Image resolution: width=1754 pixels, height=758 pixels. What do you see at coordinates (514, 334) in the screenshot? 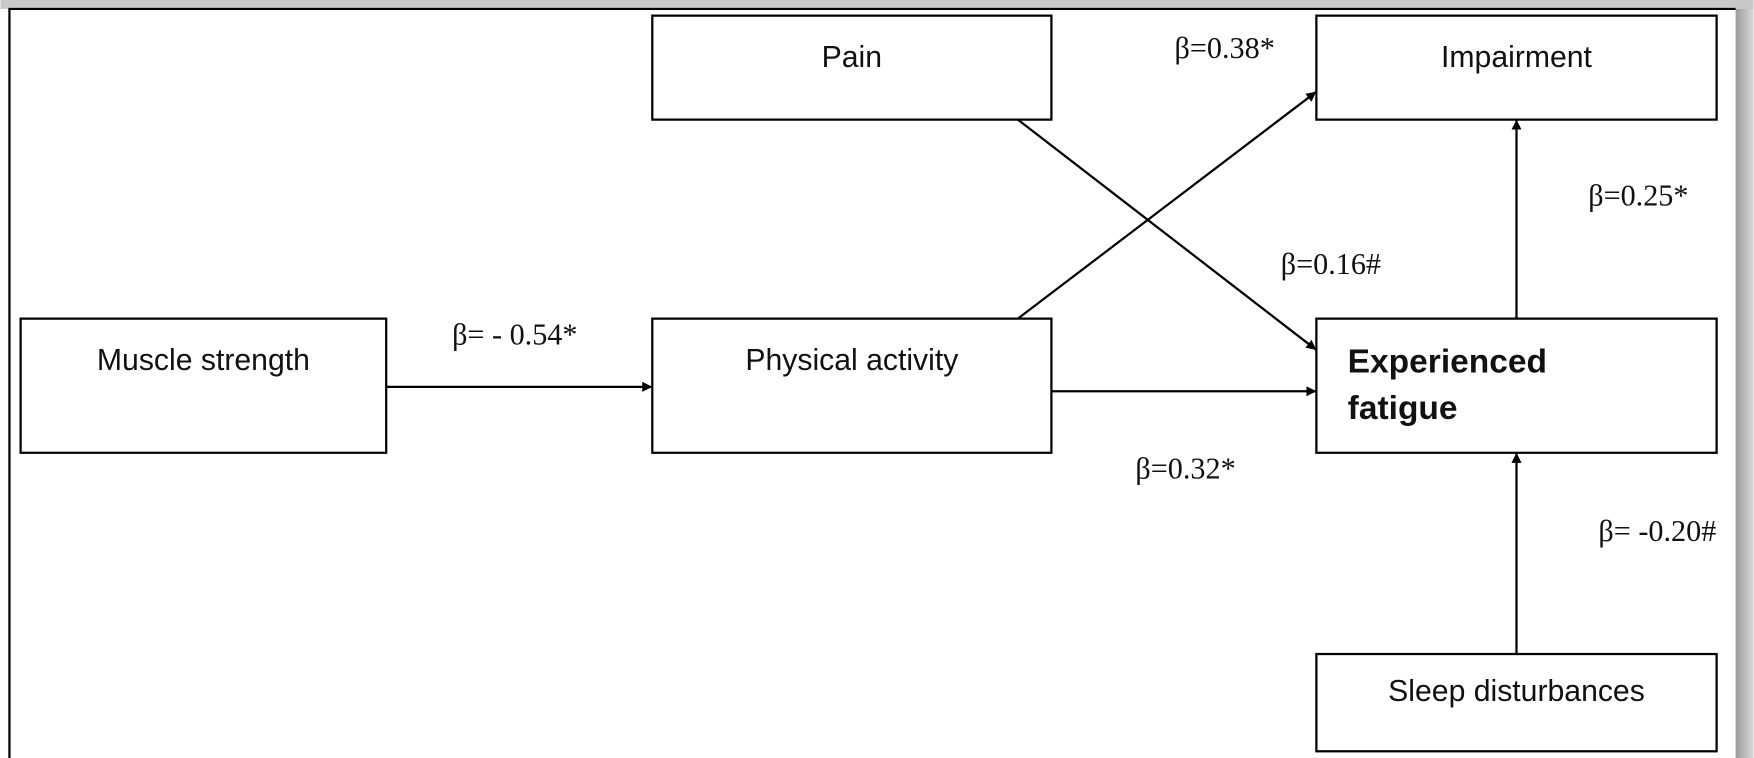
I see `edge-label: β= - 0.54*` at bounding box center [514, 334].